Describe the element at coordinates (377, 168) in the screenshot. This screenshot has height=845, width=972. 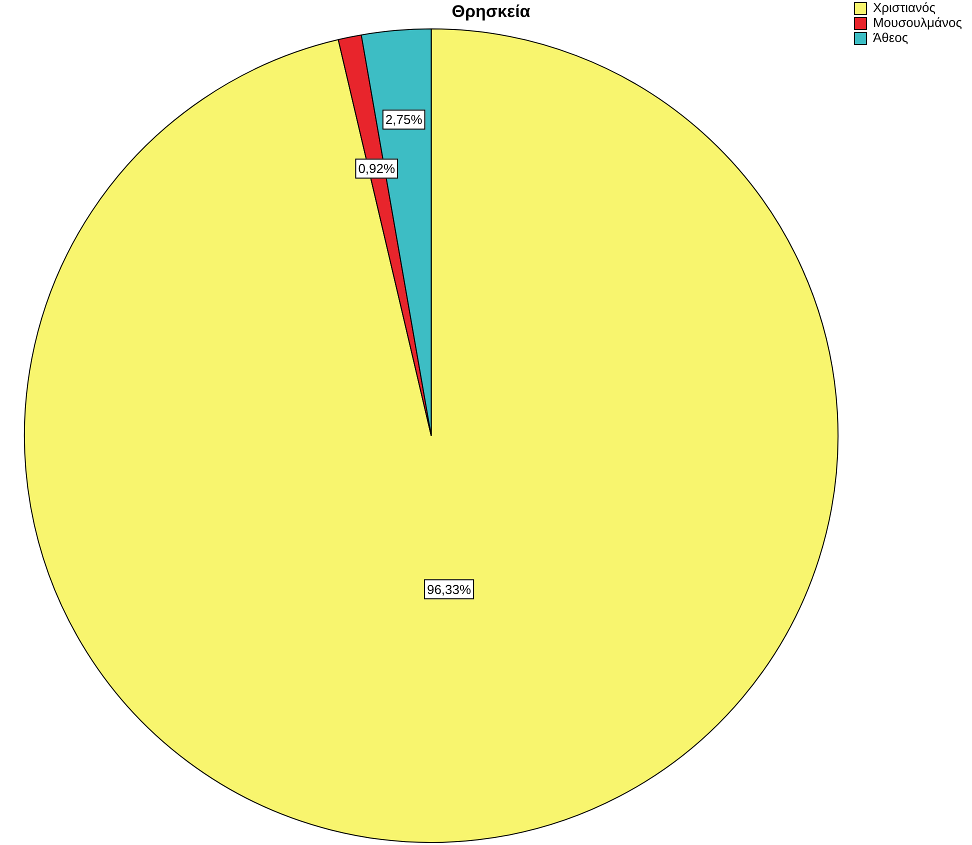
I see `data-label: 0,92%` at that location.